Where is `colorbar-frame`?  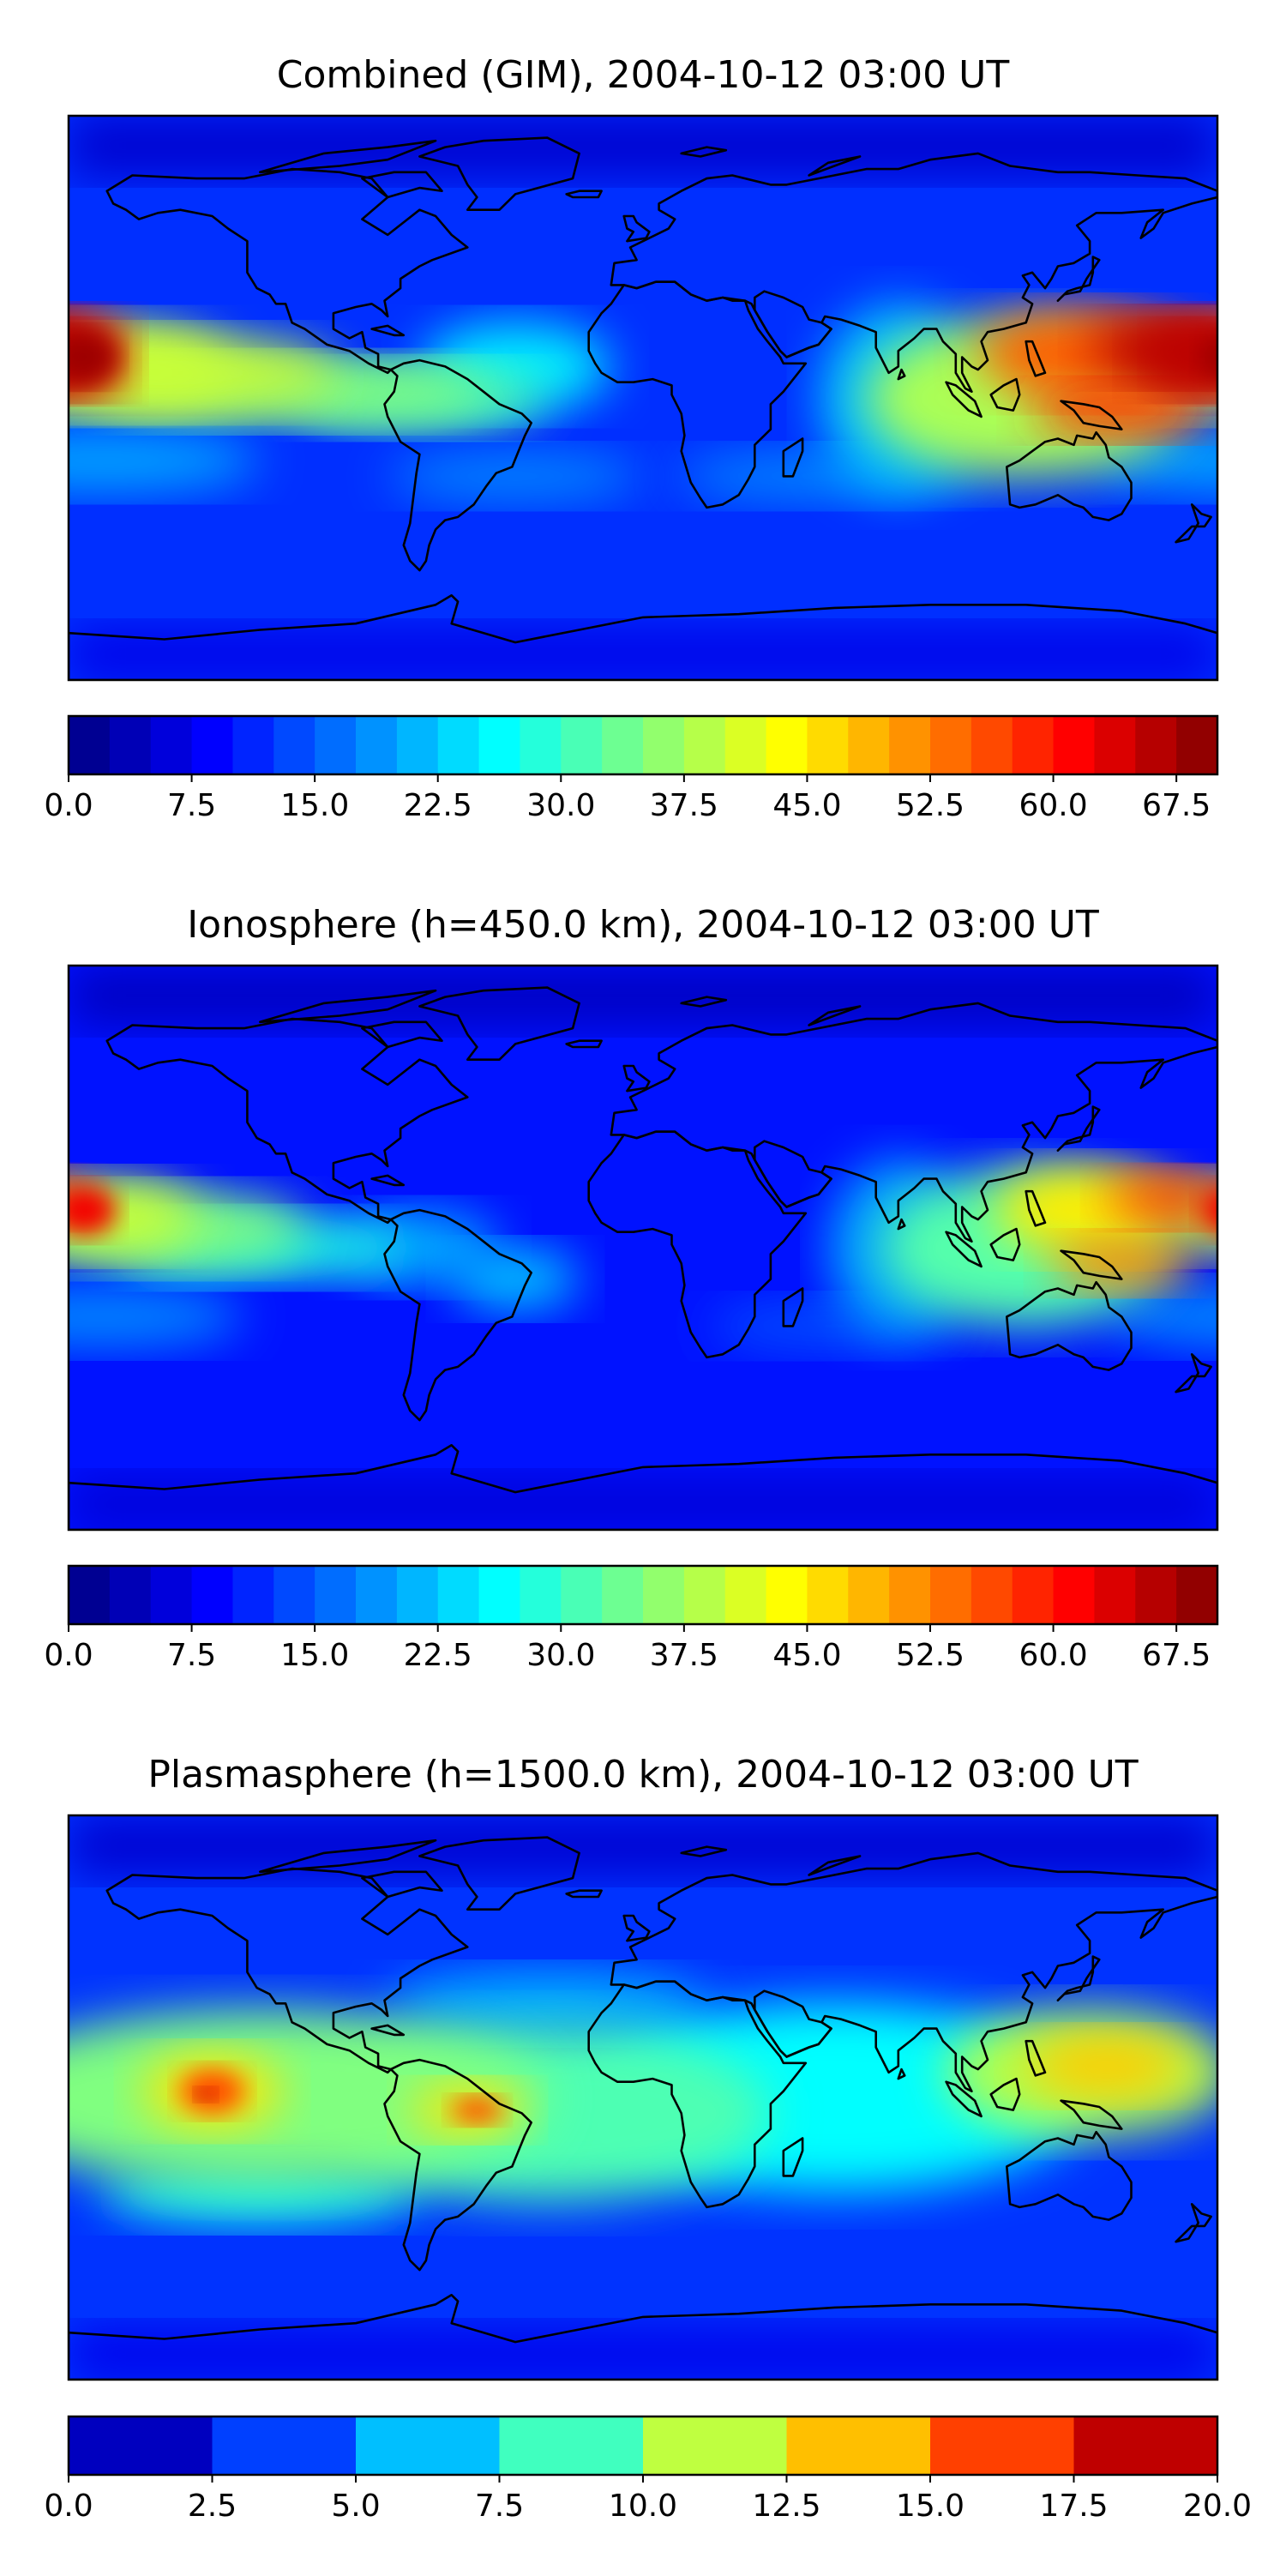 colorbar-frame is located at coordinates (643, 745).